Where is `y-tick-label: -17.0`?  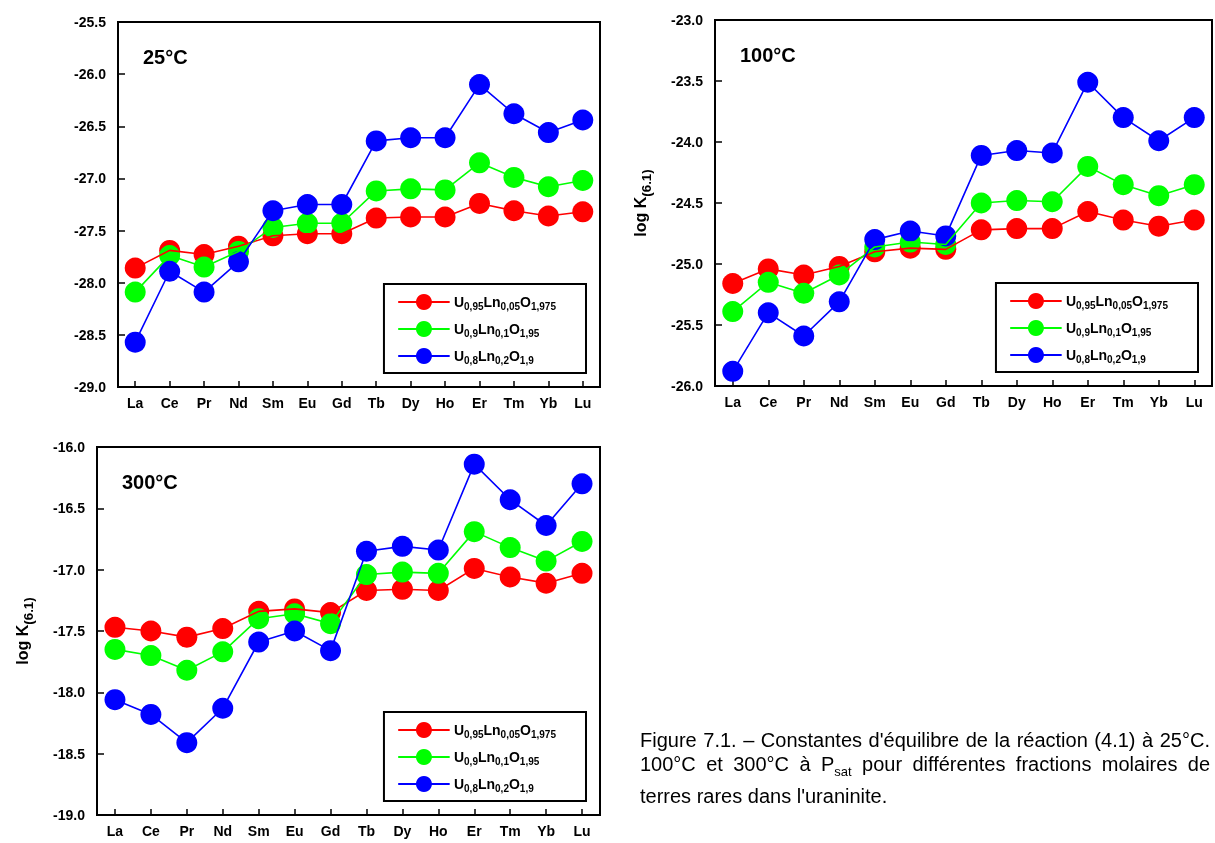 y-tick-label: -17.0 is located at coordinates (69, 569).